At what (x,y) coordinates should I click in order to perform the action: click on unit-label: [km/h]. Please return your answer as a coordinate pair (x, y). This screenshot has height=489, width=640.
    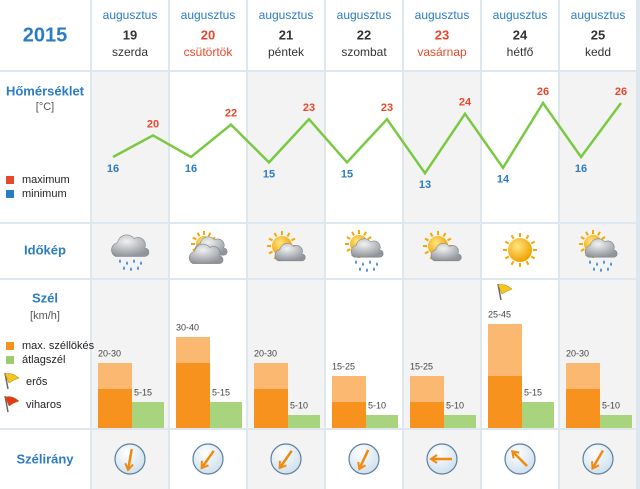
    Looking at the image, I should click on (45, 316).